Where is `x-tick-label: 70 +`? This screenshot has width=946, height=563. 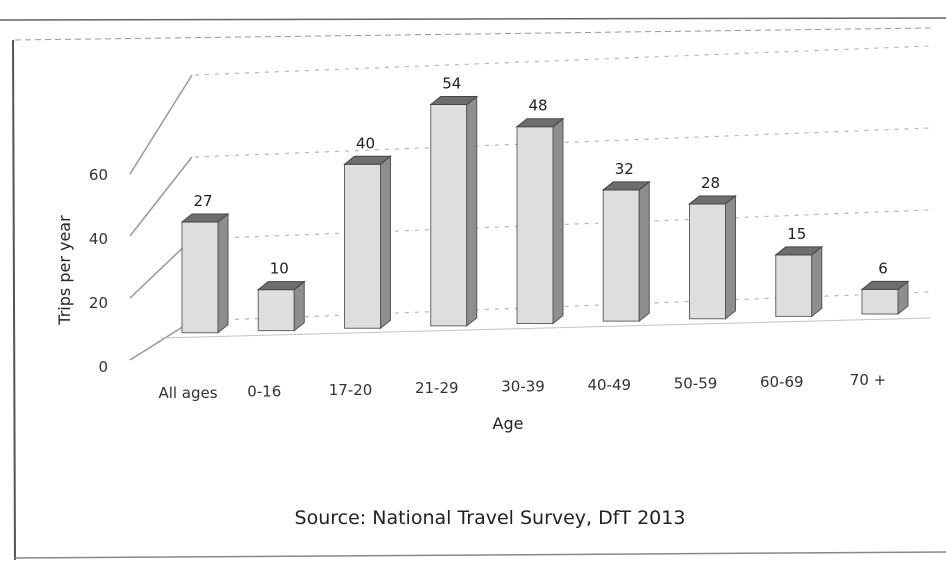 x-tick-label: 70 + is located at coordinates (868, 380).